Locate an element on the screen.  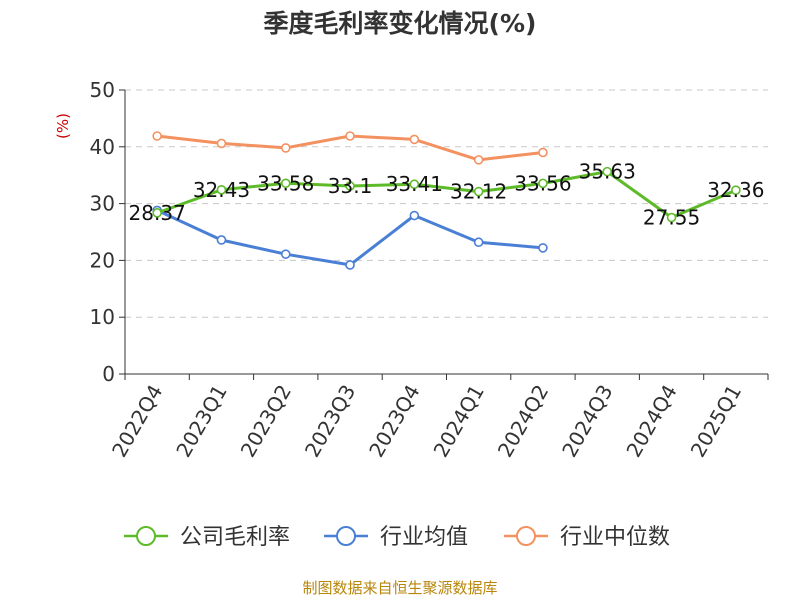
data-label: 33.1 is located at coordinates (350, 186).